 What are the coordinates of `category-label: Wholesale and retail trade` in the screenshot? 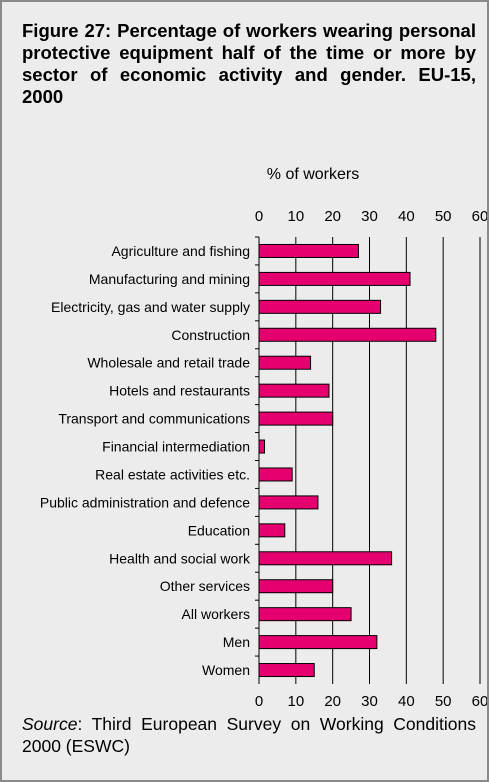 It's located at (168, 363).